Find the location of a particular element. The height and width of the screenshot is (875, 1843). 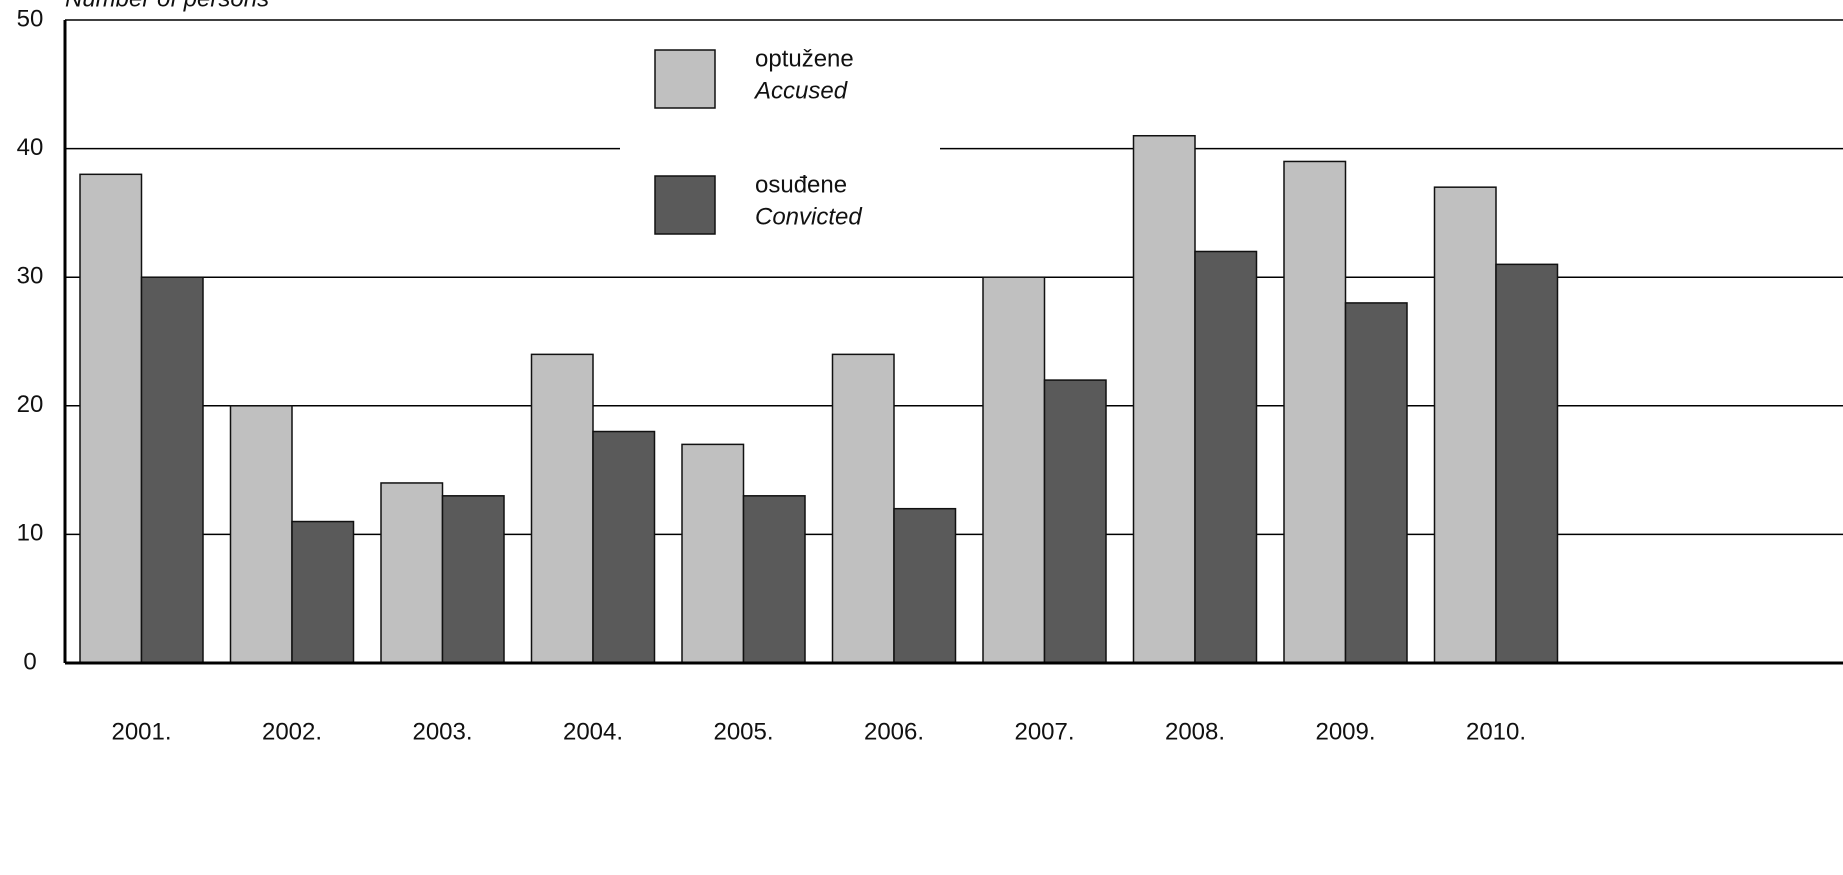

x-tick-label: 2001. is located at coordinates (141, 731).